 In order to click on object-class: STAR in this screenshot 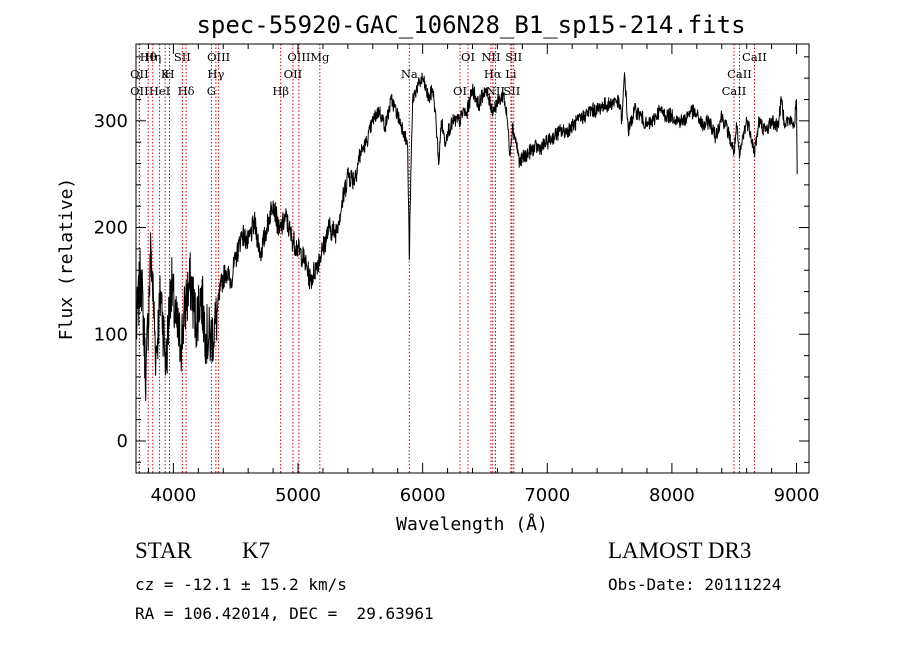, I will do `click(163, 550)`.